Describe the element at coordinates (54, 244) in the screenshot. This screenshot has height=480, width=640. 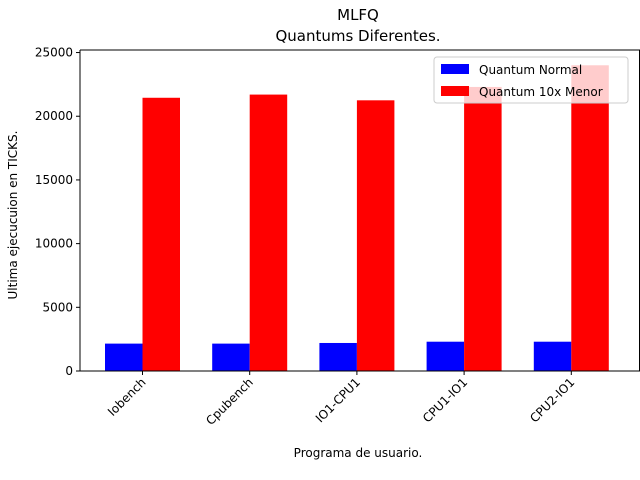
I see `y-tick-label-10000: 10000` at that location.